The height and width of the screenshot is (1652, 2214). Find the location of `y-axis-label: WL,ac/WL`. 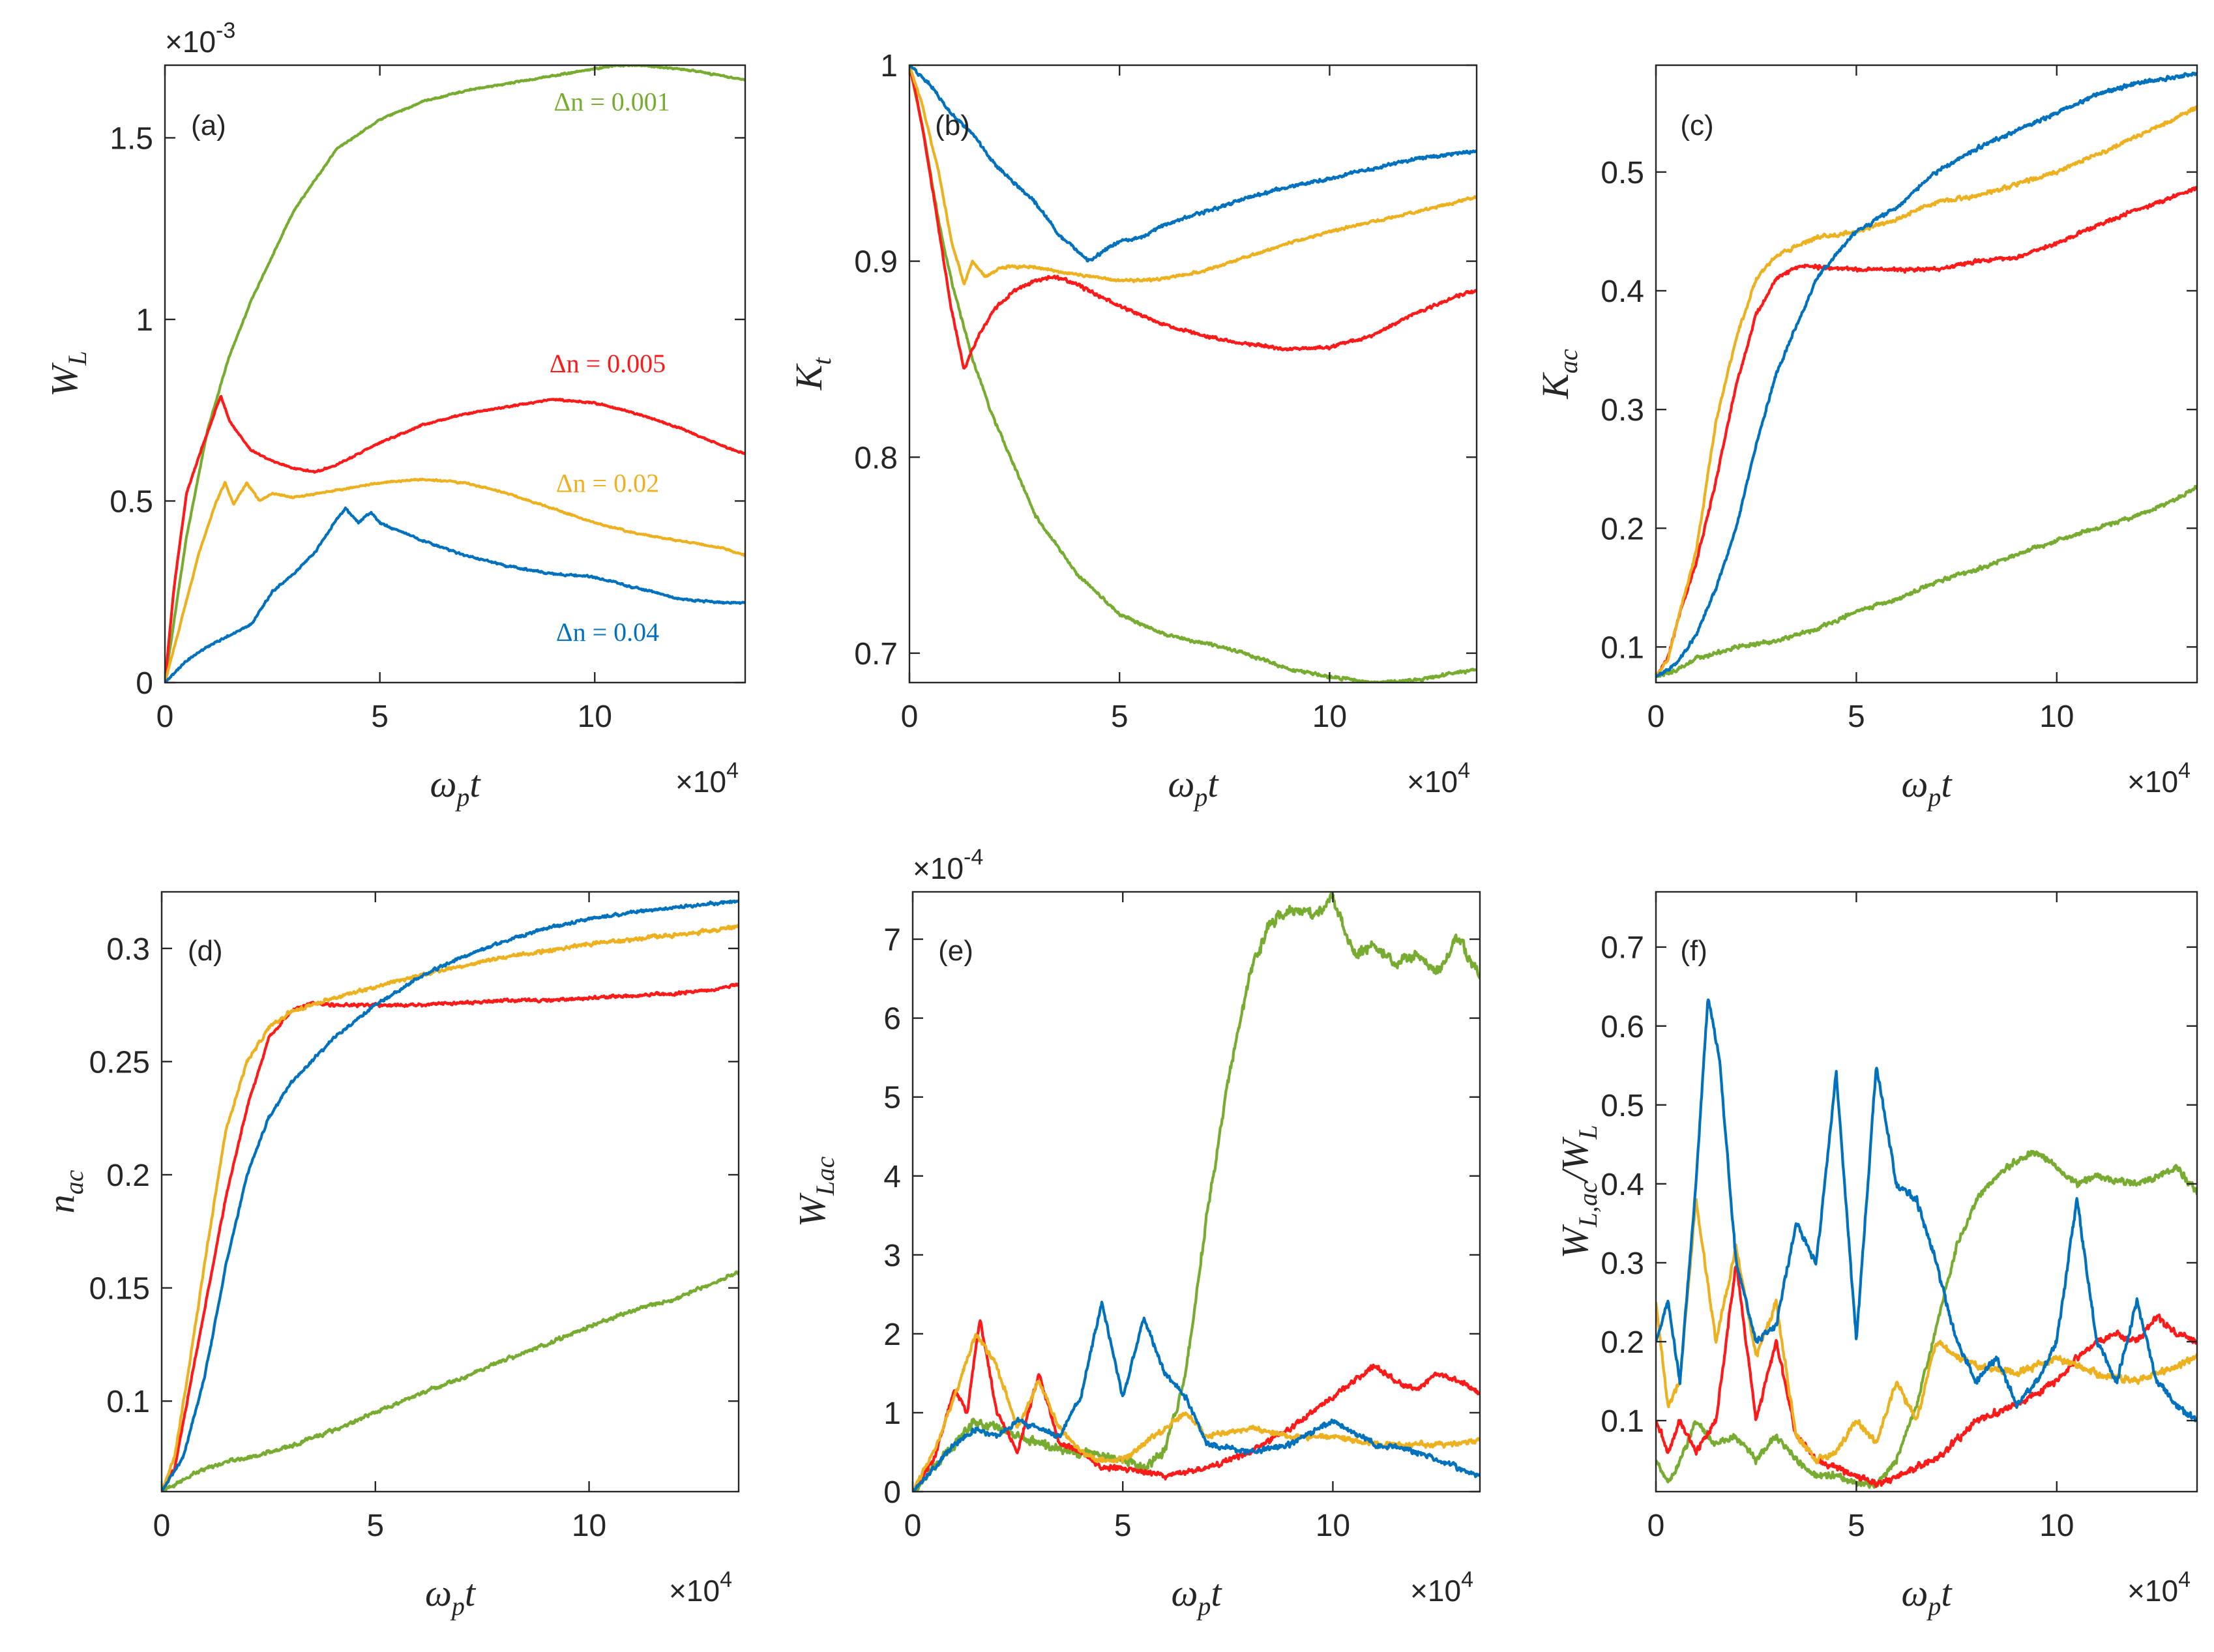

y-axis-label: WL,ac/WL is located at coordinates (1578, 1191).